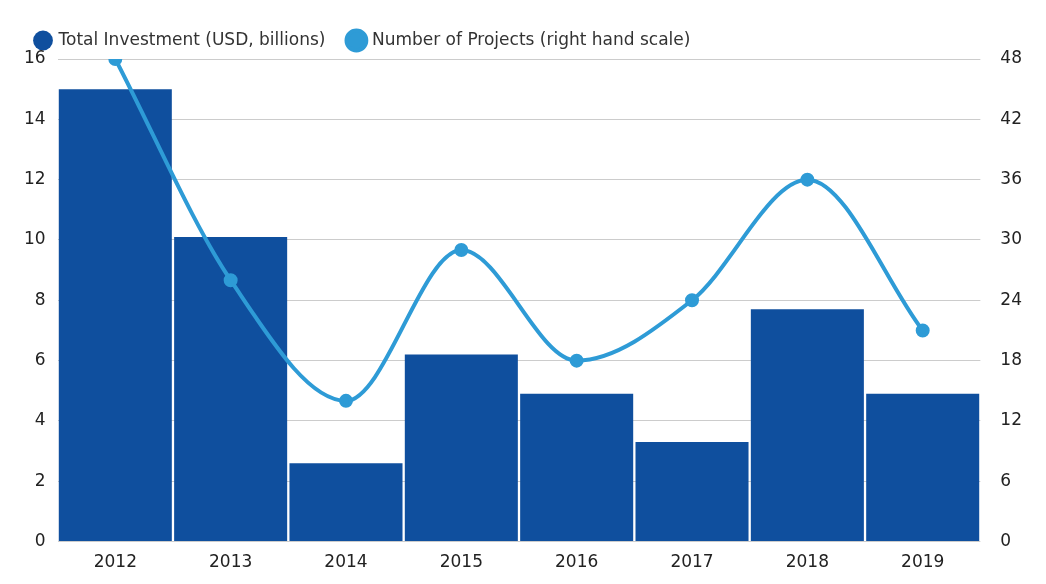 This screenshot has width=1046, height=584. I want to click on y-tick-label: 6, so click(40, 359).